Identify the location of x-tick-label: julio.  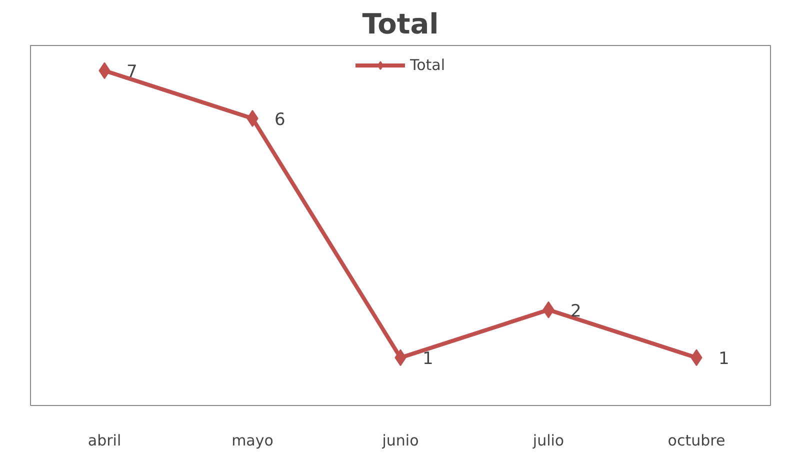
(548, 441).